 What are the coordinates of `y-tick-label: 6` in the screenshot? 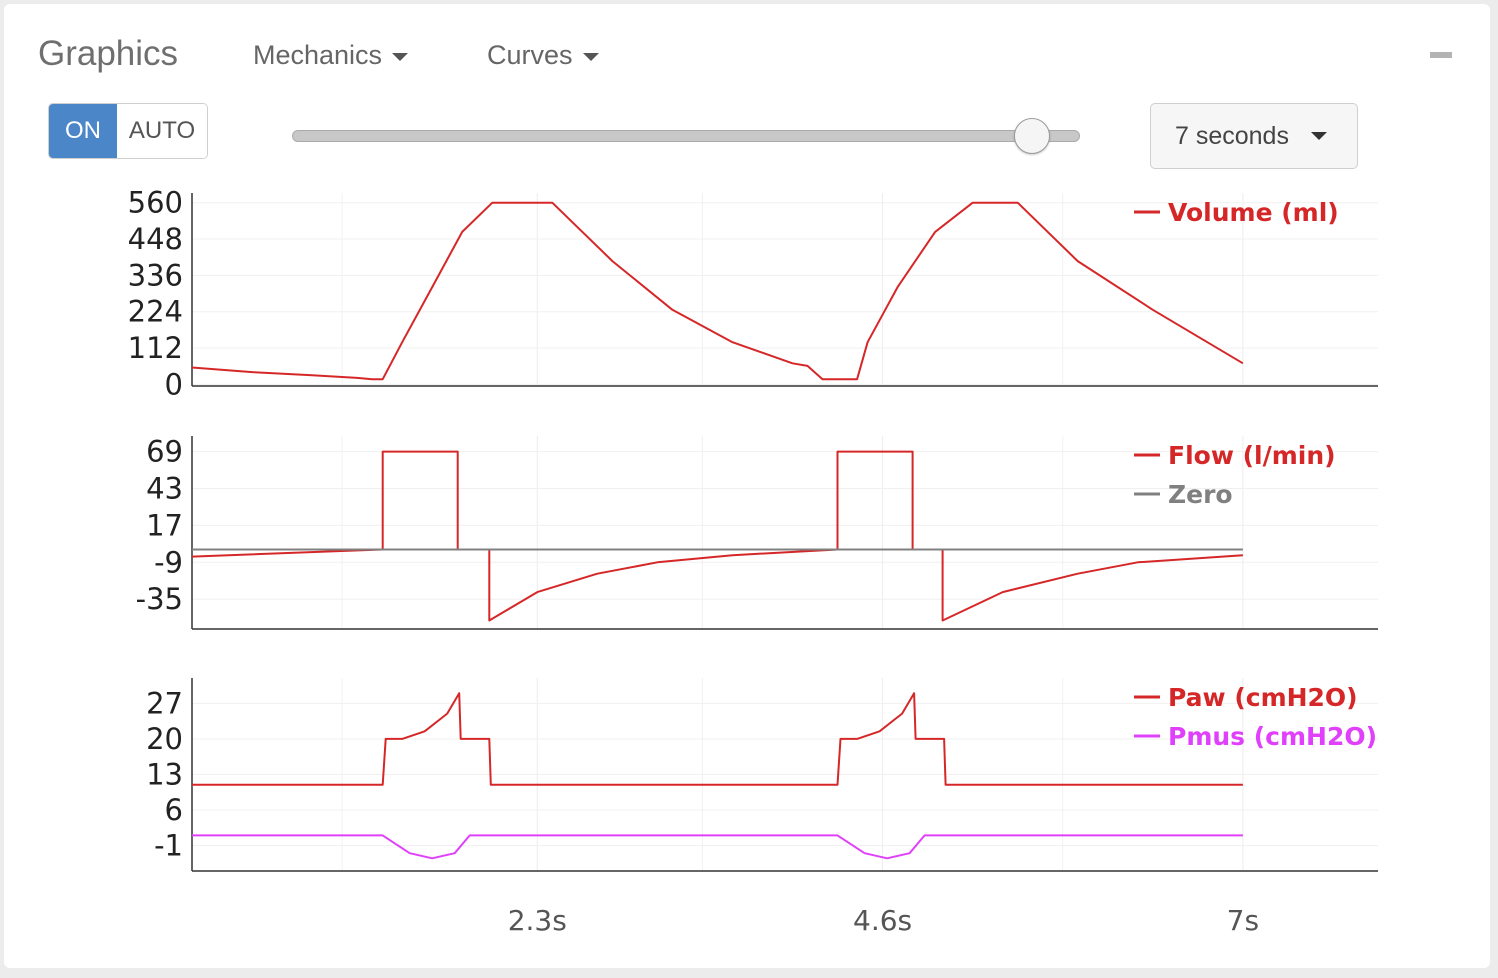 It's located at (174, 810).